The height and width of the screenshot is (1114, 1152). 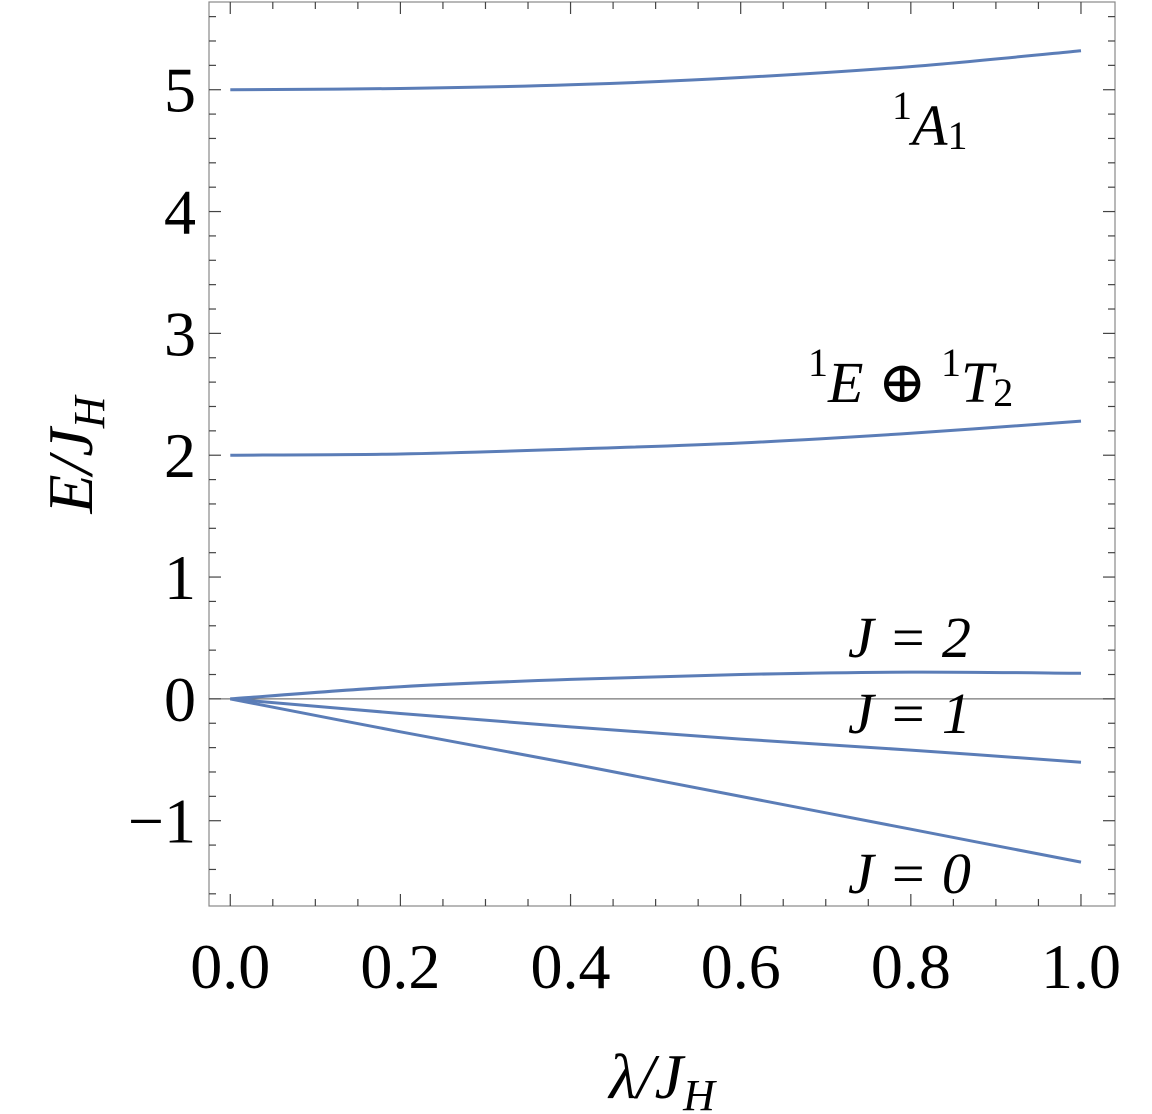 What do you see at coordinates (230, 966) in the screenshot?
I see `x-tick-label: 0.0` at bounding box center [230, 966].